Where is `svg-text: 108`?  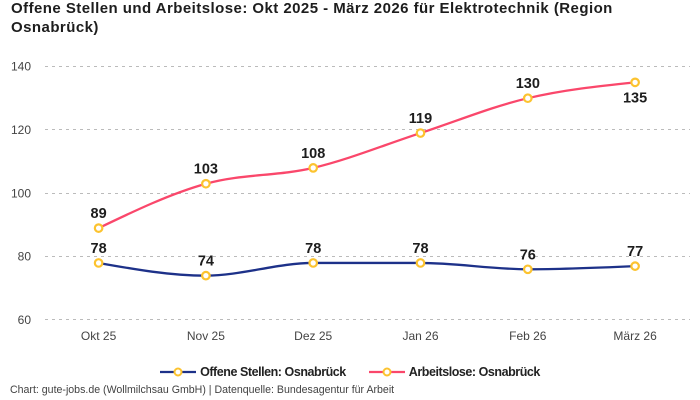 svg-text: 108 is located at coordinates (313, 154).